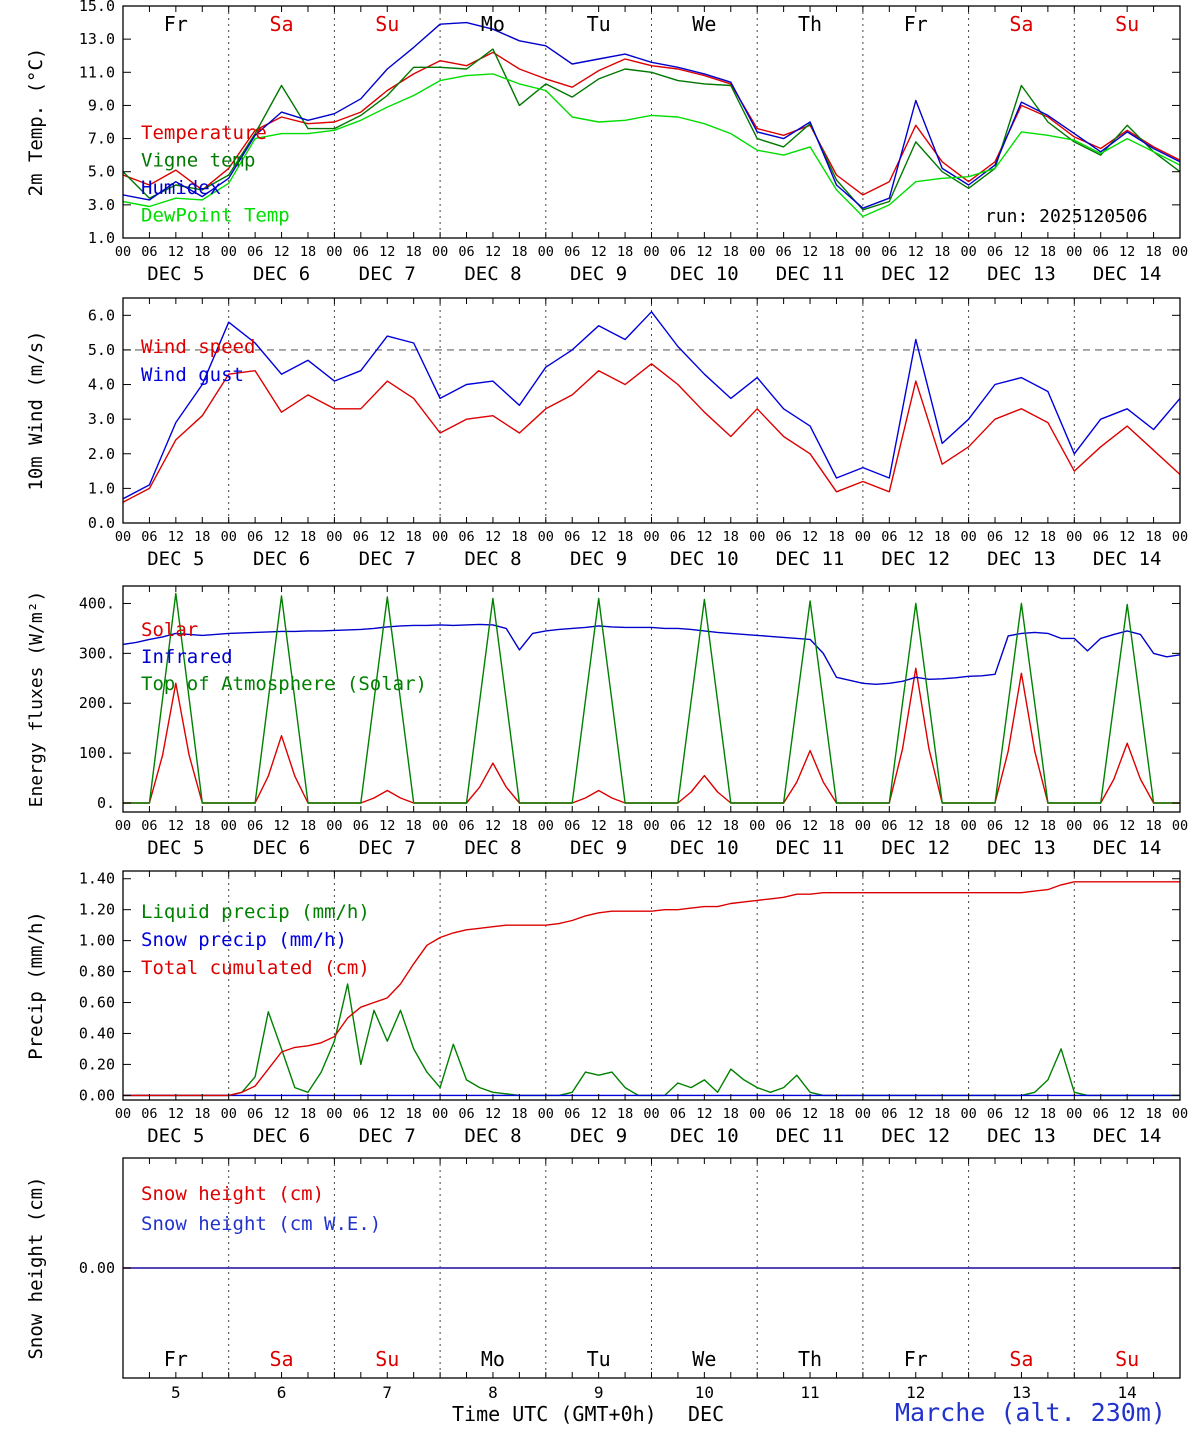 Image resolution: width=1194 pixels, height=1440 pixels. I want to click on ytick-label: 0.80, so click(97, 972).